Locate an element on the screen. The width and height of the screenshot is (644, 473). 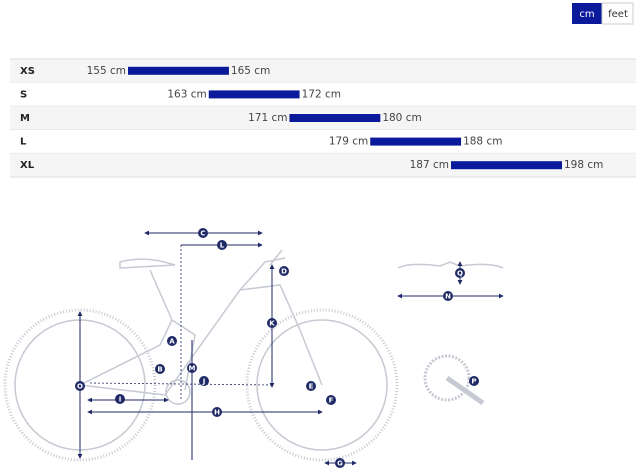
frame is located at coordinates (201, 322).